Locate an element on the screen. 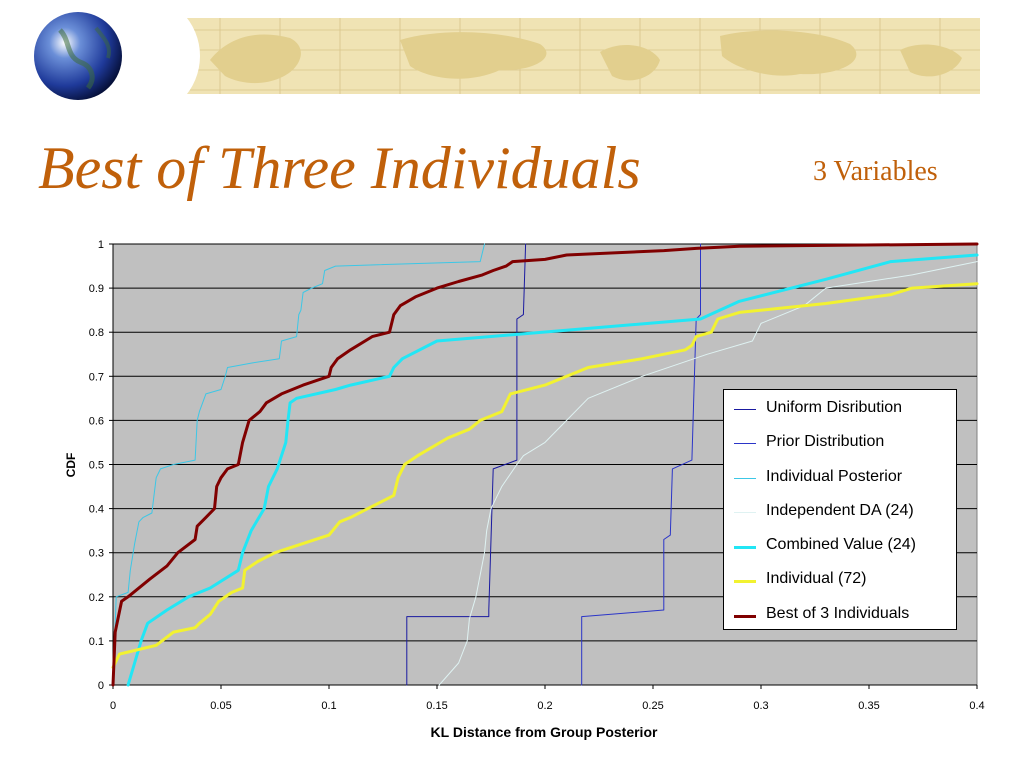 Image resolution: width=1024 pixels, height=768 pixels. y-tick-label: 0.5 is located at coordinates (96, 466).